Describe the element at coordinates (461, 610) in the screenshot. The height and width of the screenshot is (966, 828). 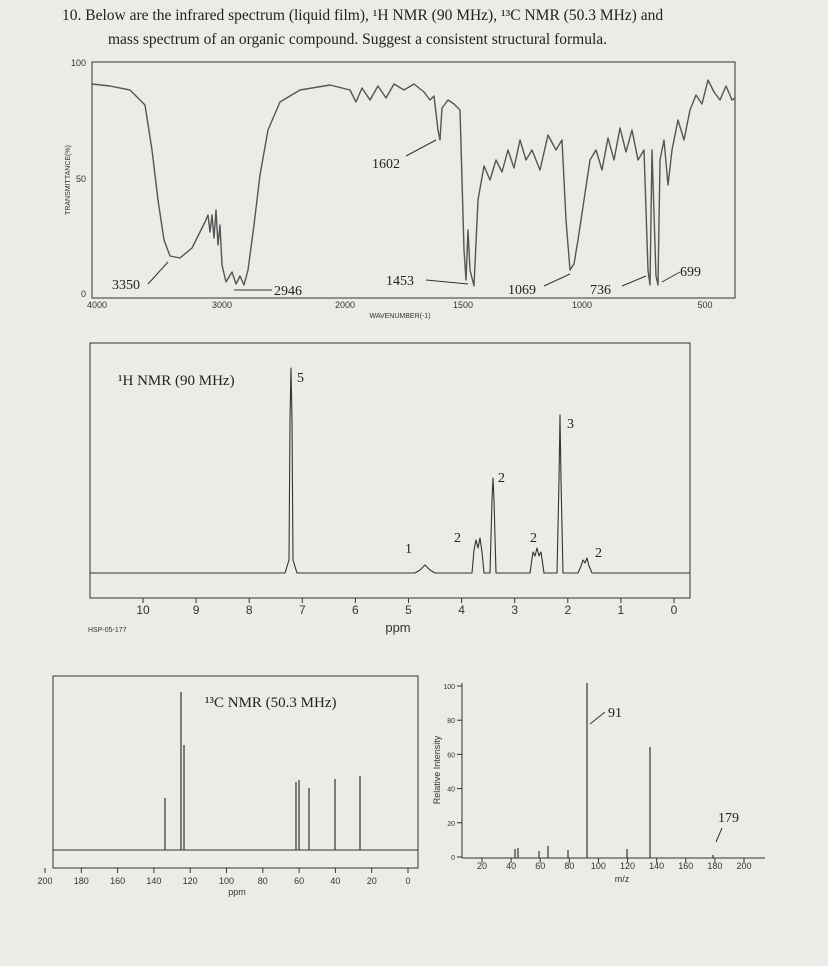
I see `x-tick-label: 4` at that location.